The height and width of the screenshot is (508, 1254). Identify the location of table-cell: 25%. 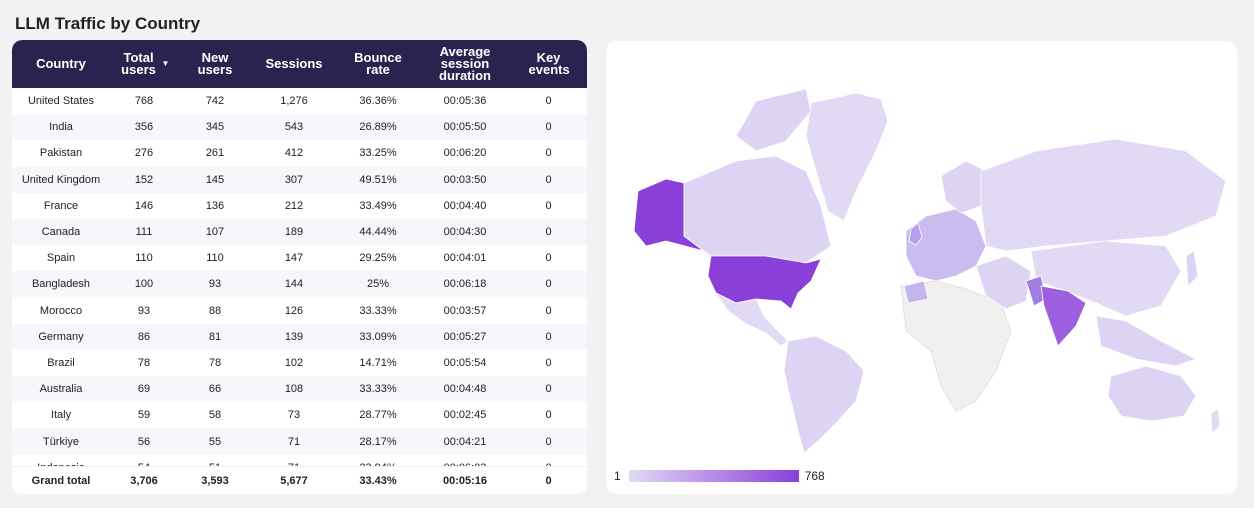
(378, 284).